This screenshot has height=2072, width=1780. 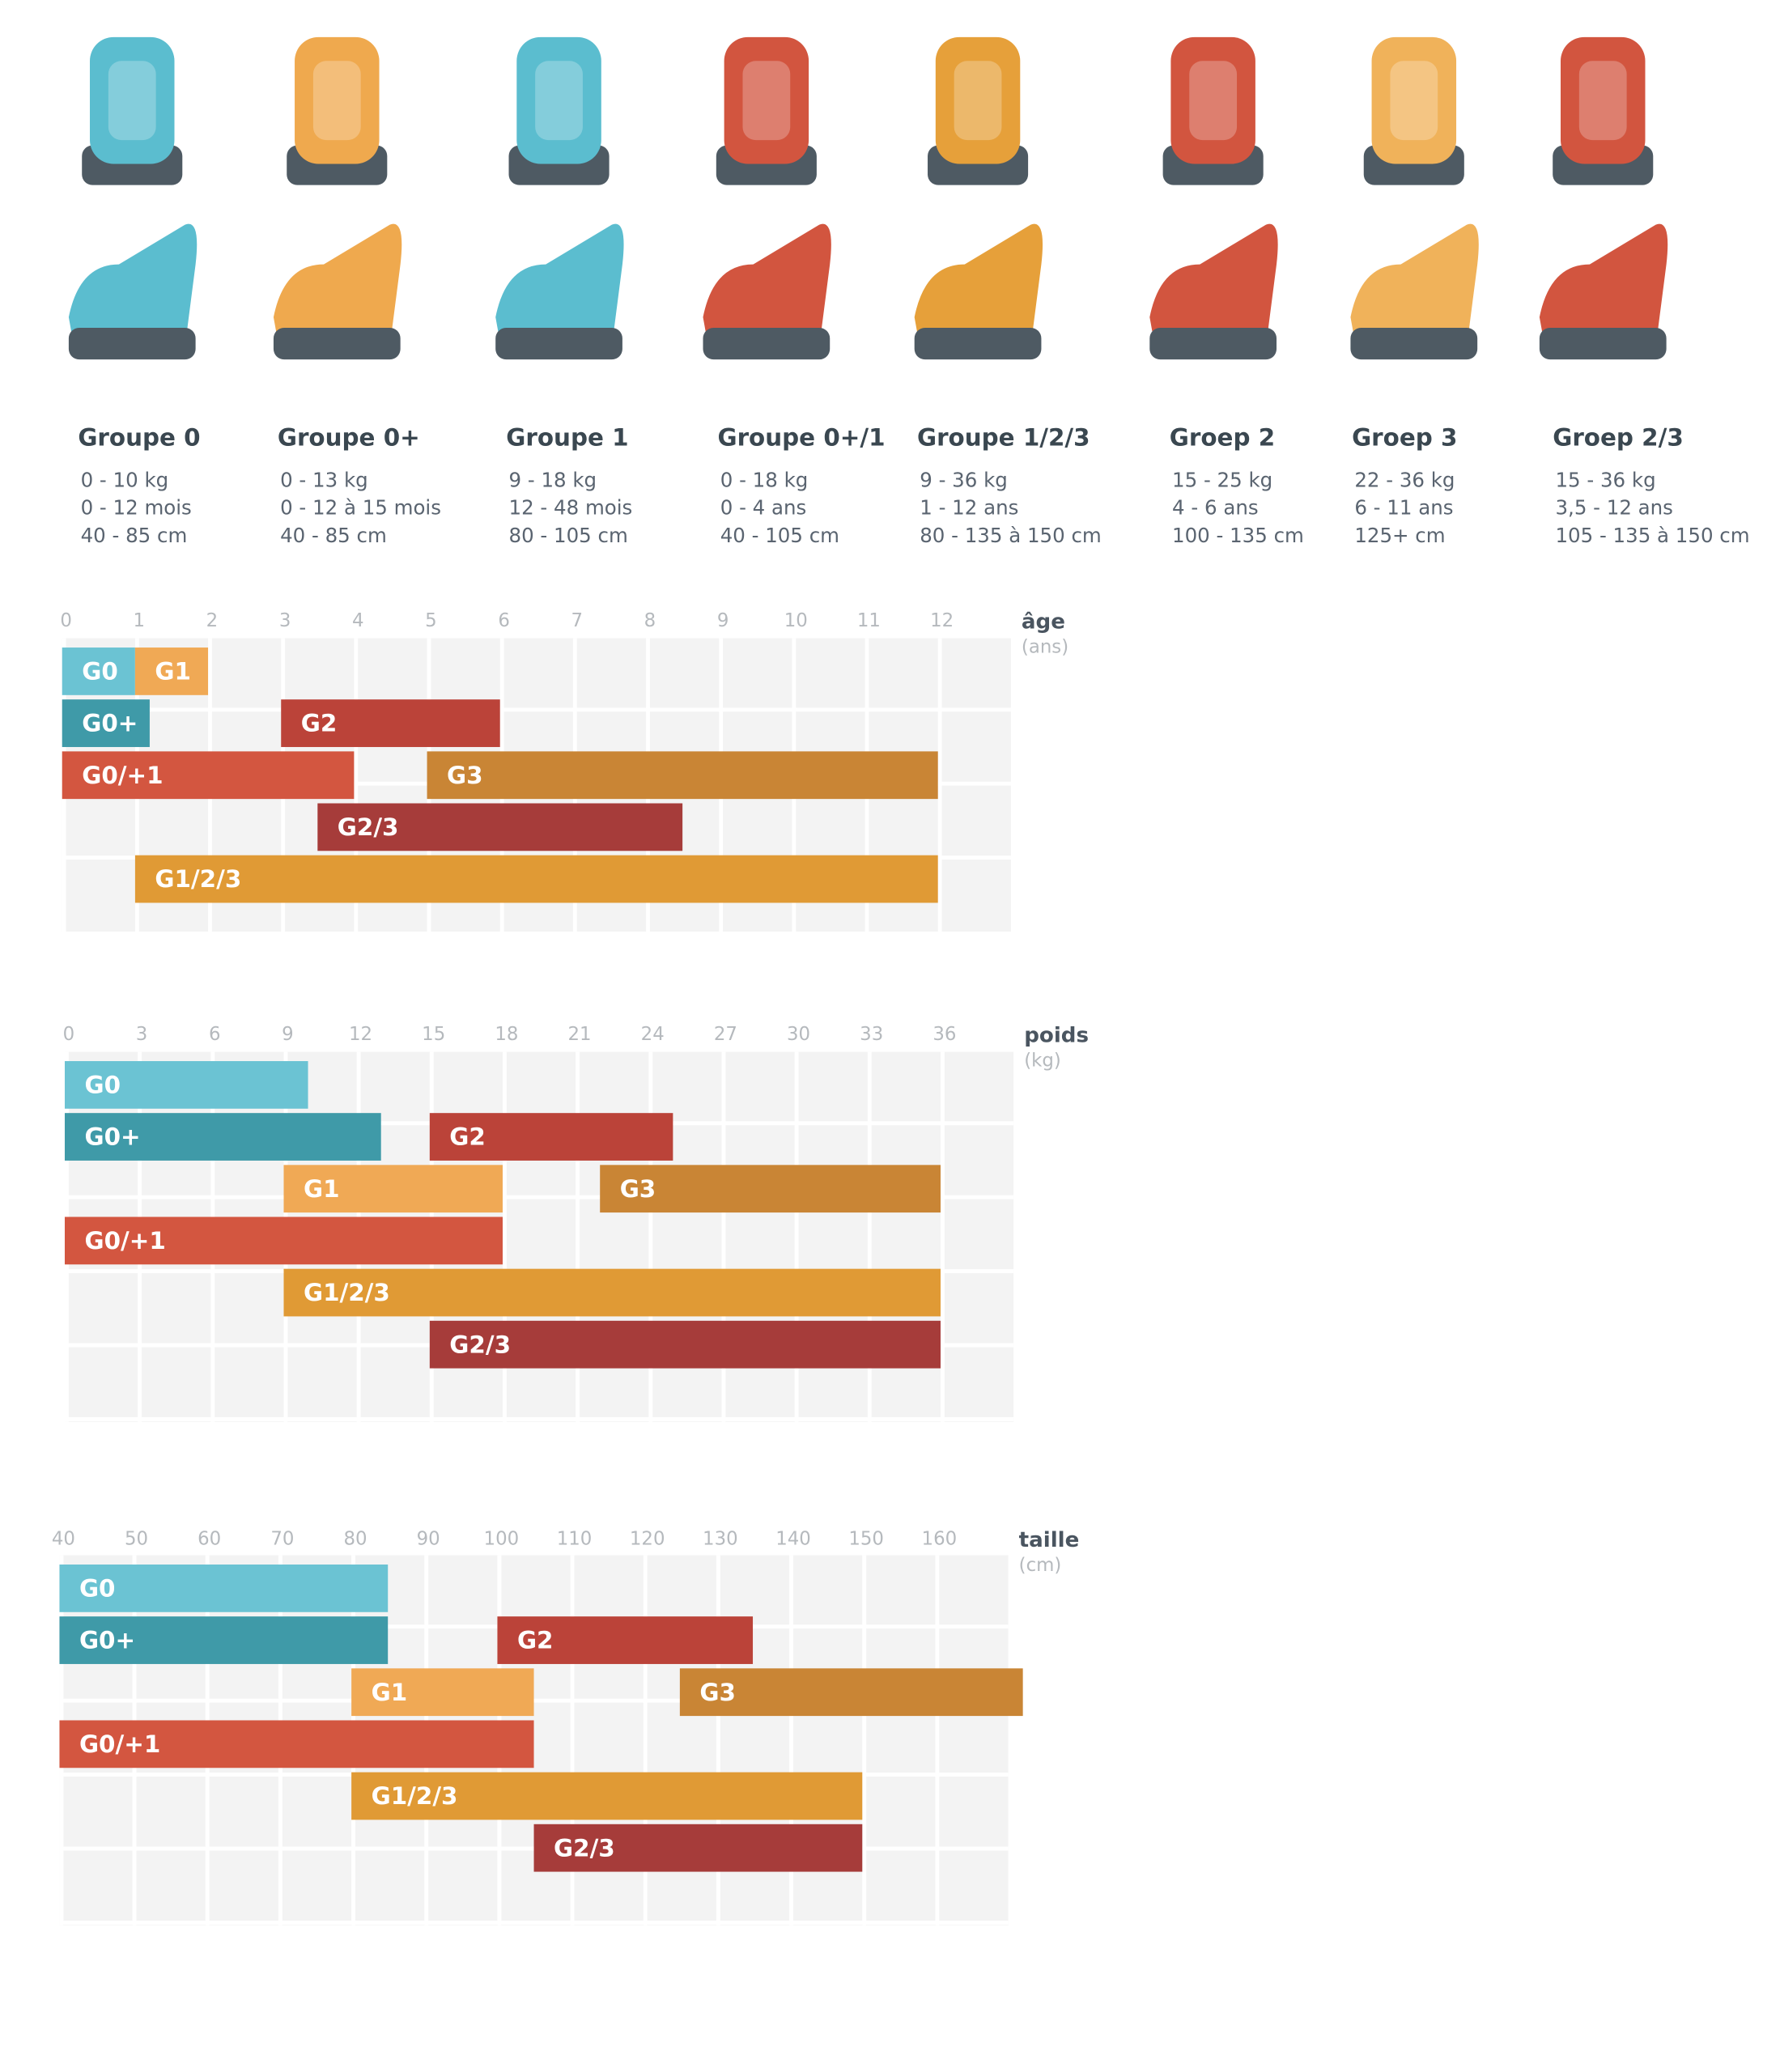 I want to click on group-detail: 0 - 13 kg, so click(x=324, y=479).